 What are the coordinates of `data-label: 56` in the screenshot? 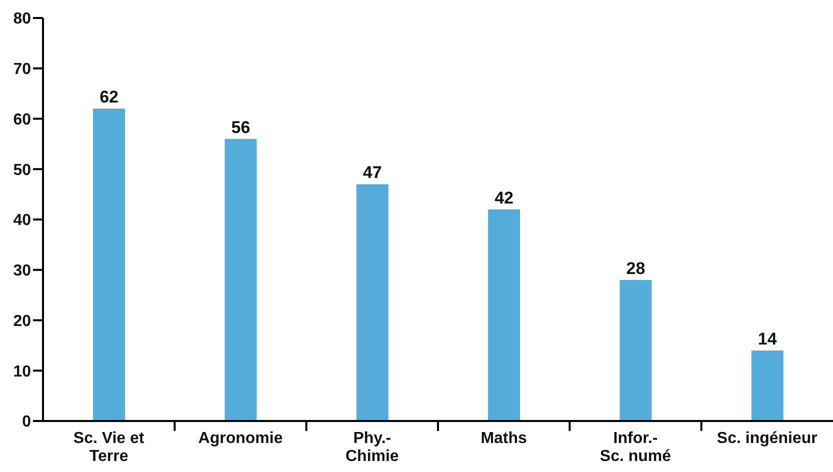 It's located at (240, 127).